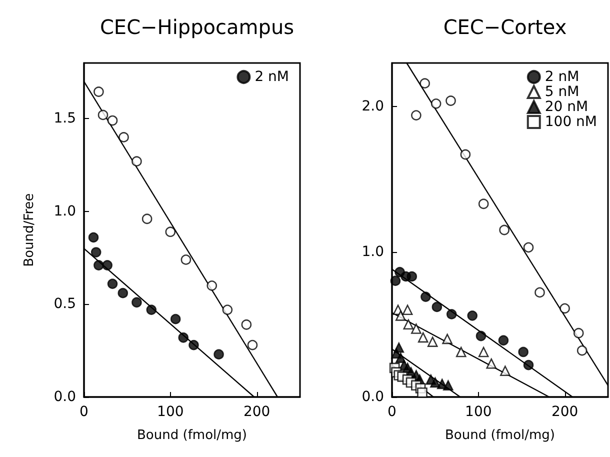 This screenshot has width=610, height=457. Describe the element at coordinates (562, 92) in the screenshot. I see `legend-label: 5 nM` at that location.